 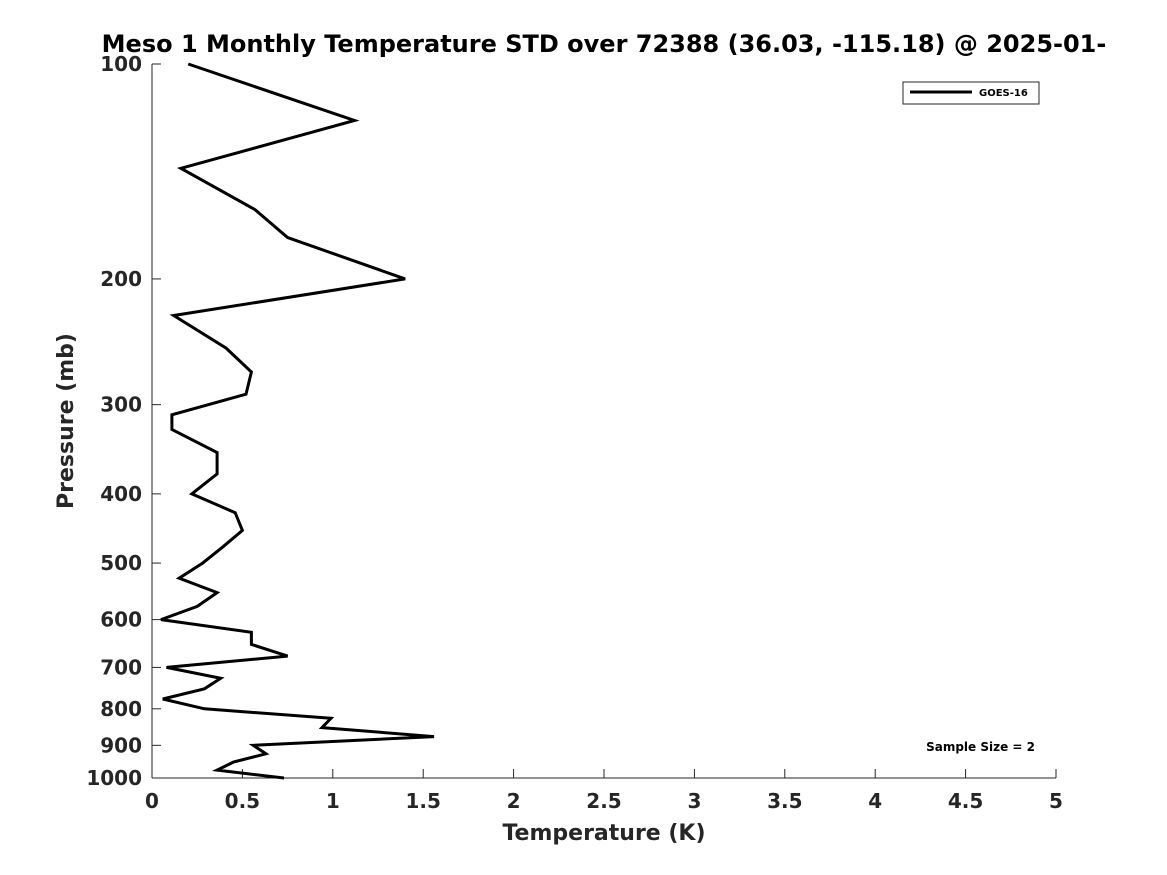 What do you see at coordinates (694, 801) in the screenshot?
I see `x-tick-label: 3` at bounding box center [694, 801].